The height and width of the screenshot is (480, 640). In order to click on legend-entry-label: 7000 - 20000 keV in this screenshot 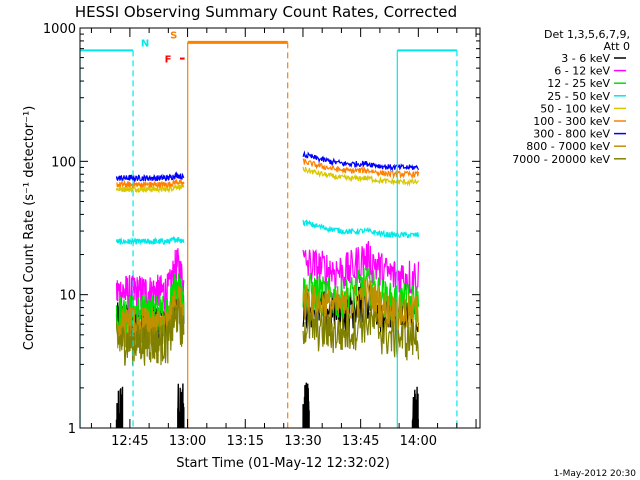, I will do `click(561, 159)`.